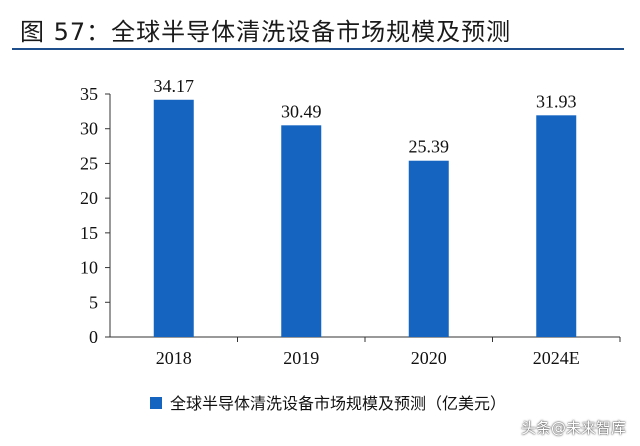  What do you see at coordinates (89, 94) in the screenshot?
I see `y-tick-label: 35` at bounding box center [89, 94].